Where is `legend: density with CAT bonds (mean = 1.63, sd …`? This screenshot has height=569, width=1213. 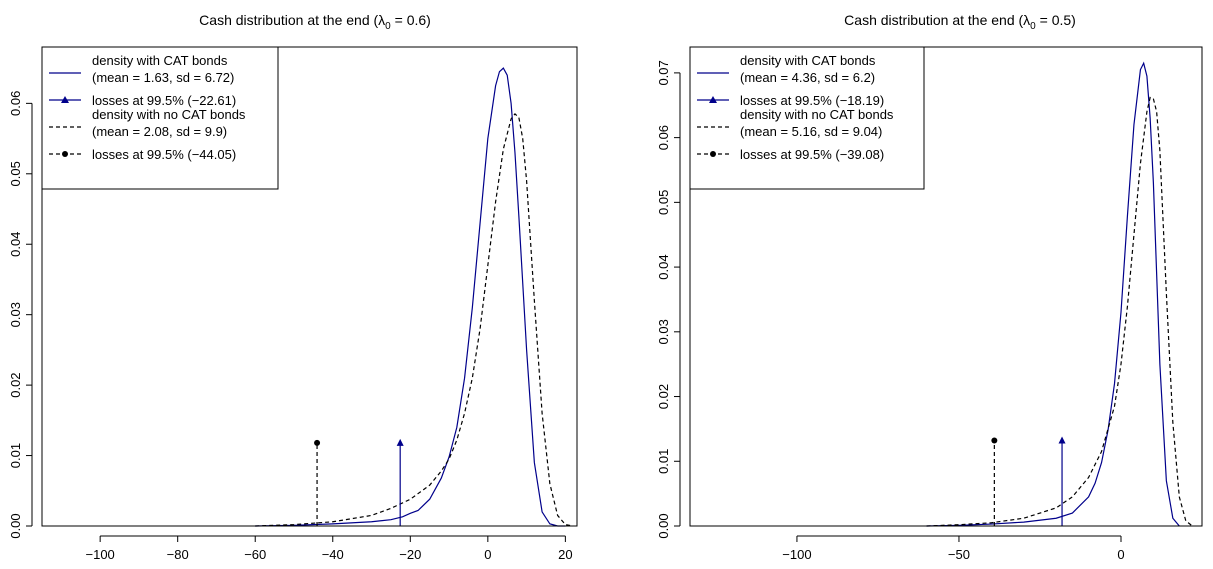
legend: density with CAT bonds (mean = 1.63, sd … is located at coordinates (160, 118).